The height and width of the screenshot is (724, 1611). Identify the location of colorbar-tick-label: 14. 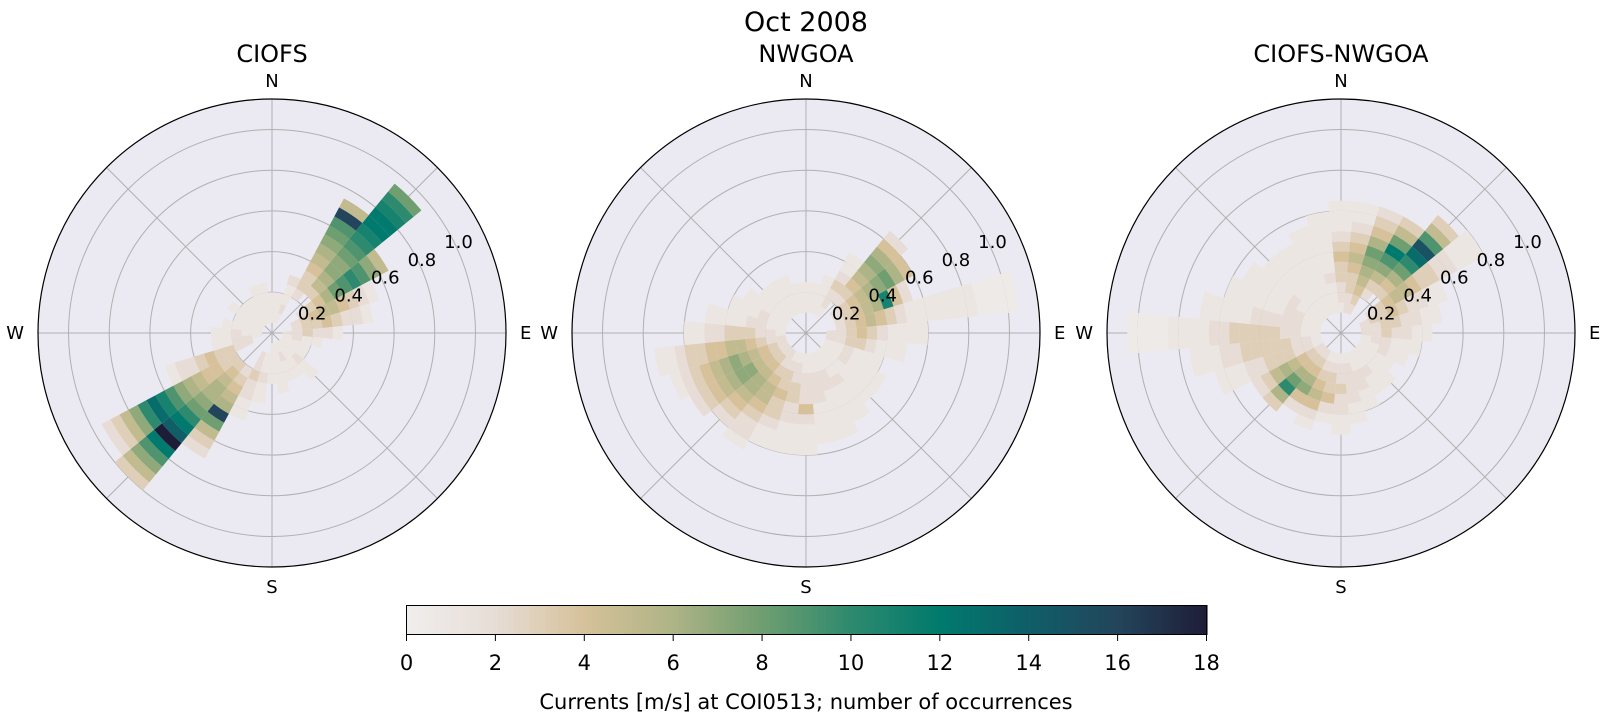
(1028, 663).